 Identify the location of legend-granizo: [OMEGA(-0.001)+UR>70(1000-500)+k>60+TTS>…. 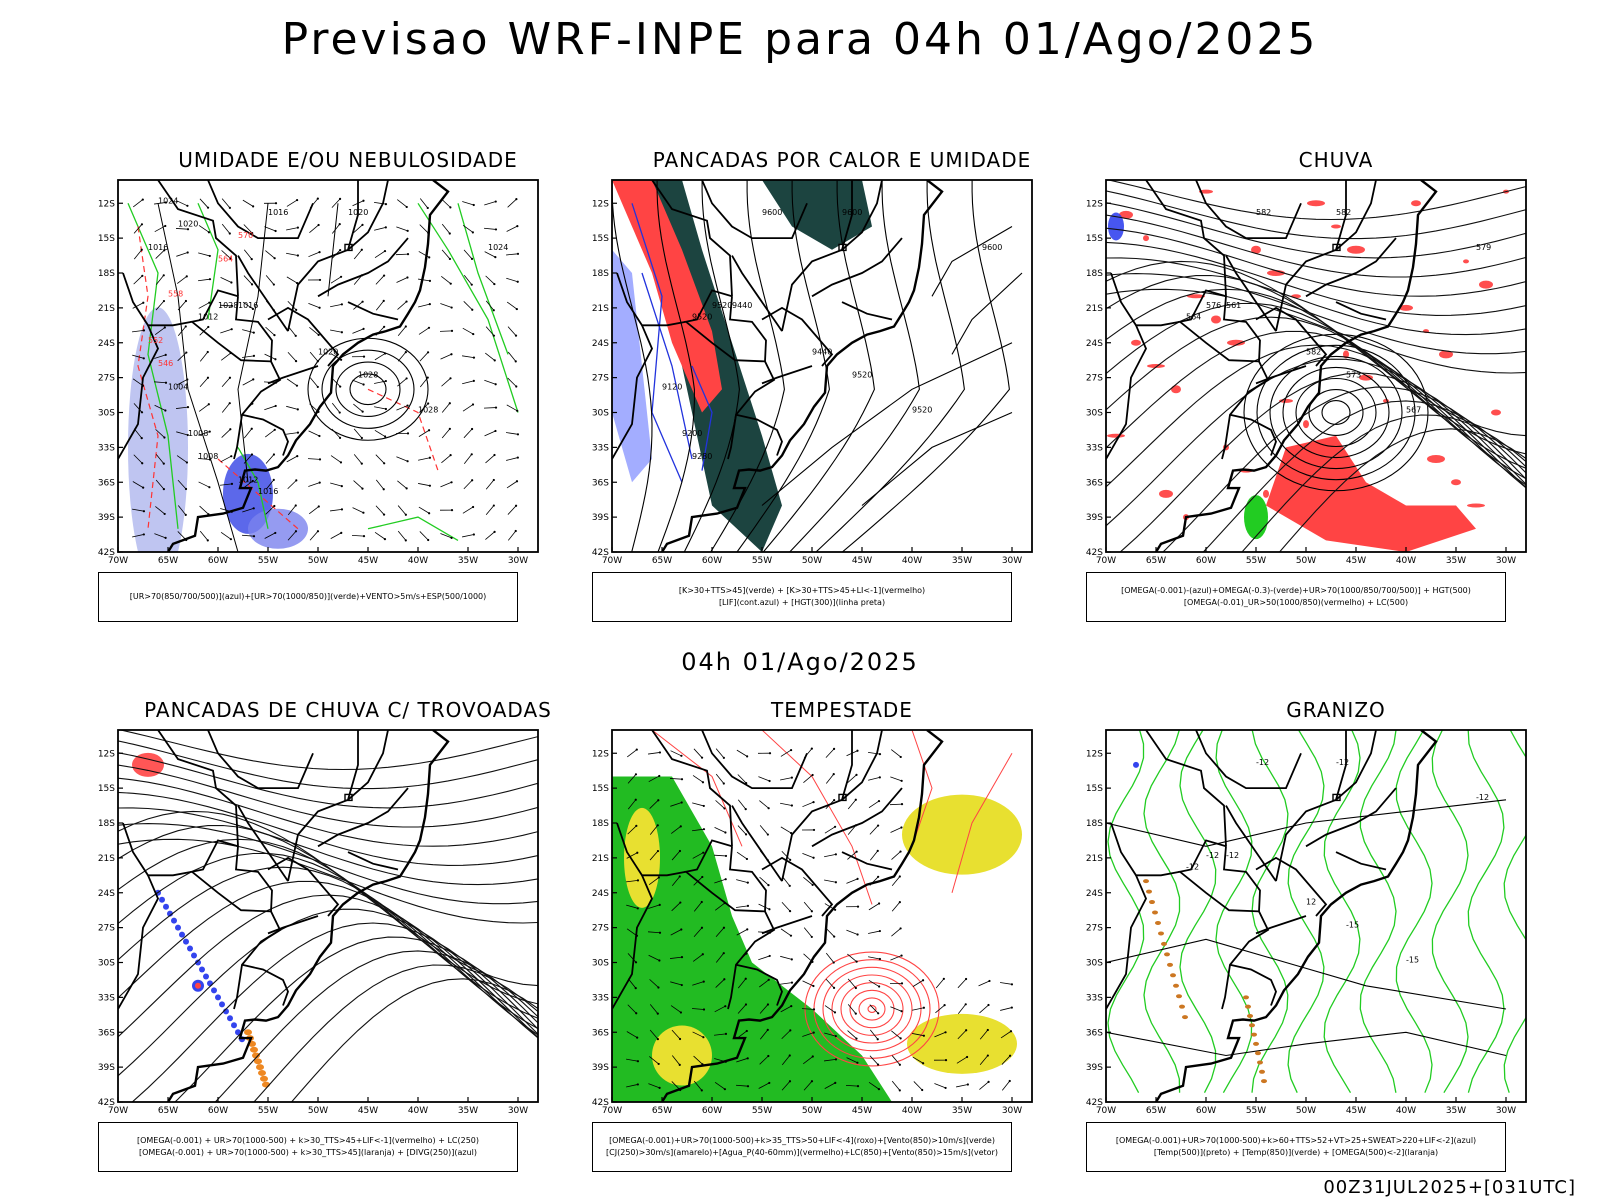
(1296, 1147).